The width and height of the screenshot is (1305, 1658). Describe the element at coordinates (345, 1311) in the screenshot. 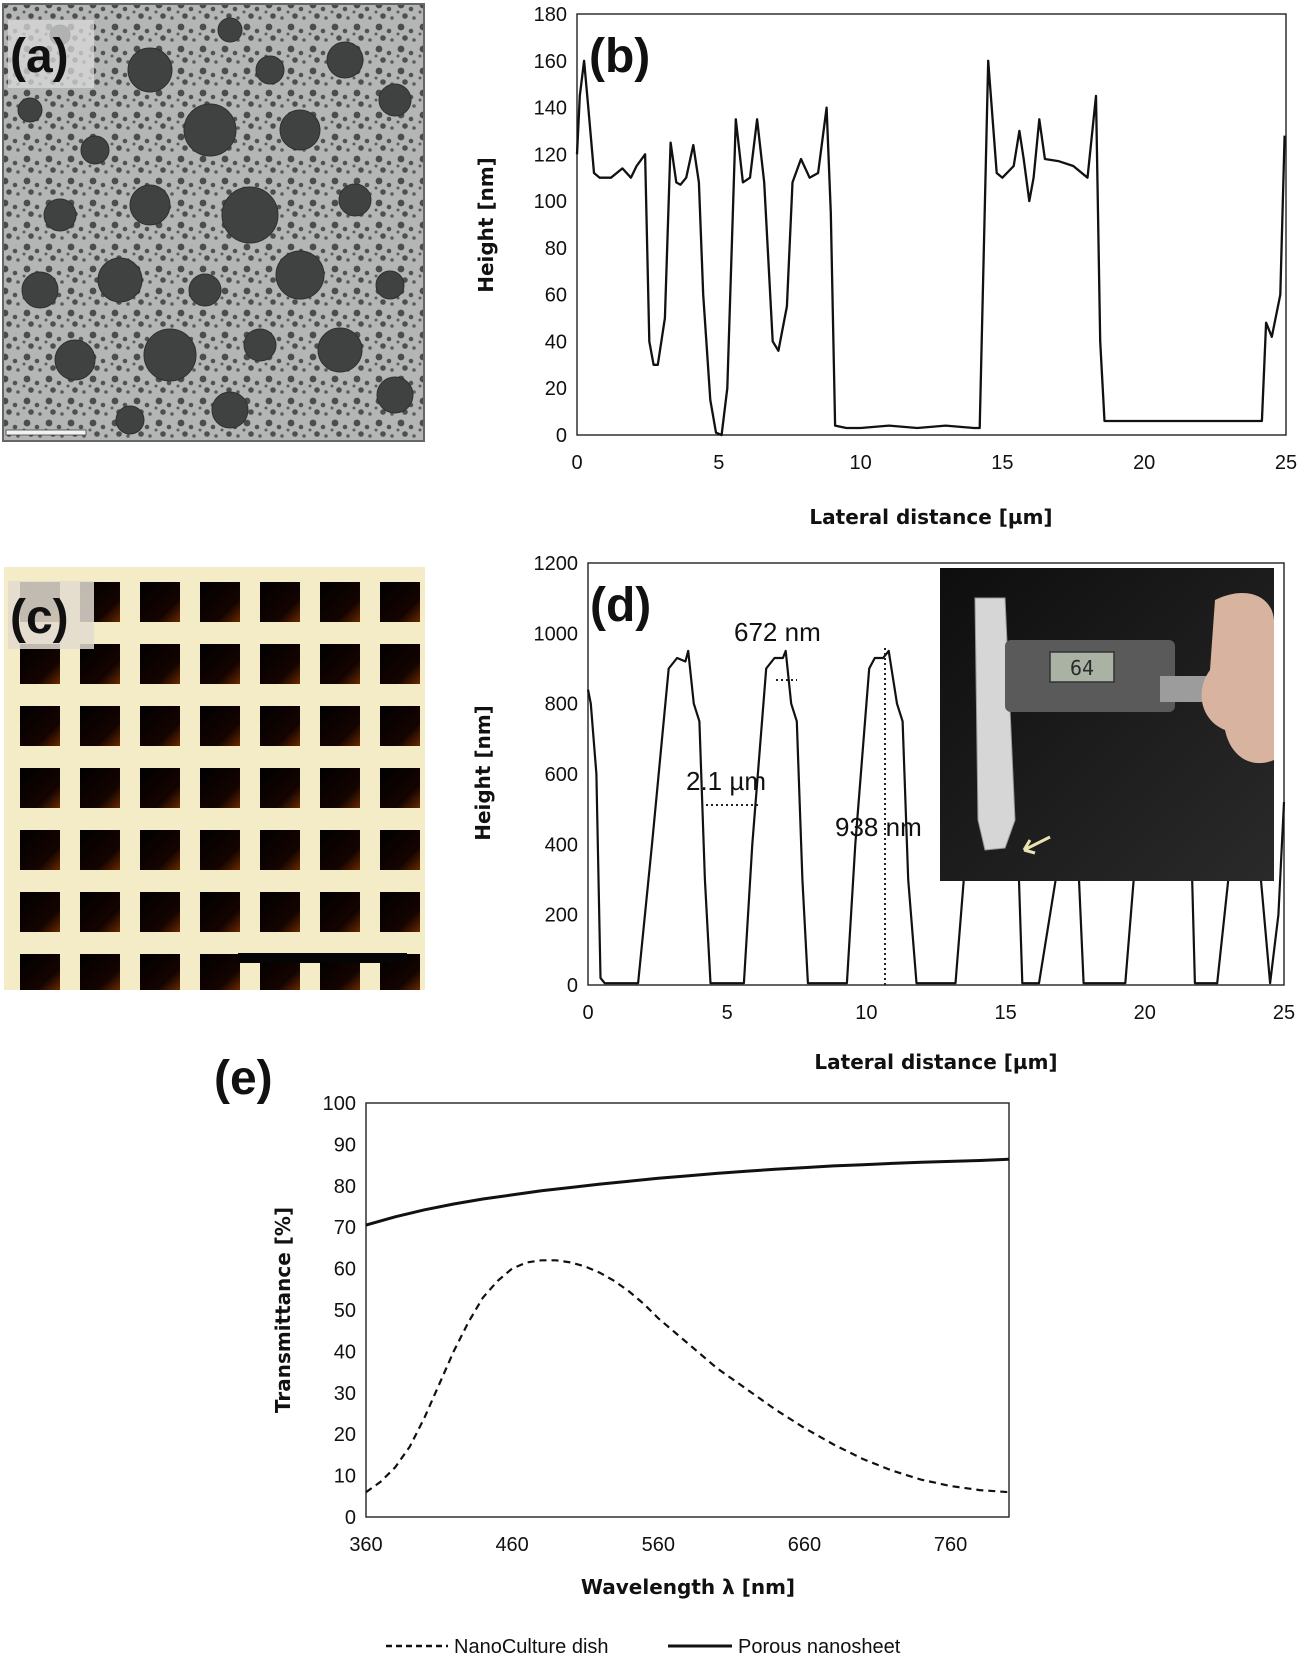

I see `y-tick-label: 50` at that location.